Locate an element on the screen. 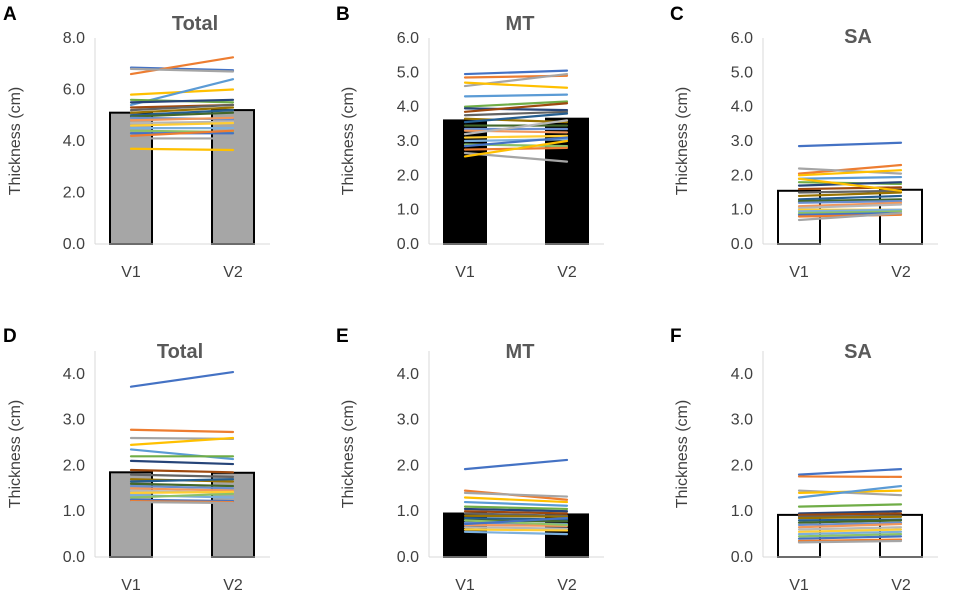 This screenshot has width=969, height=595. y-tick-label: 5.0 is located at coordinates (408, 72).